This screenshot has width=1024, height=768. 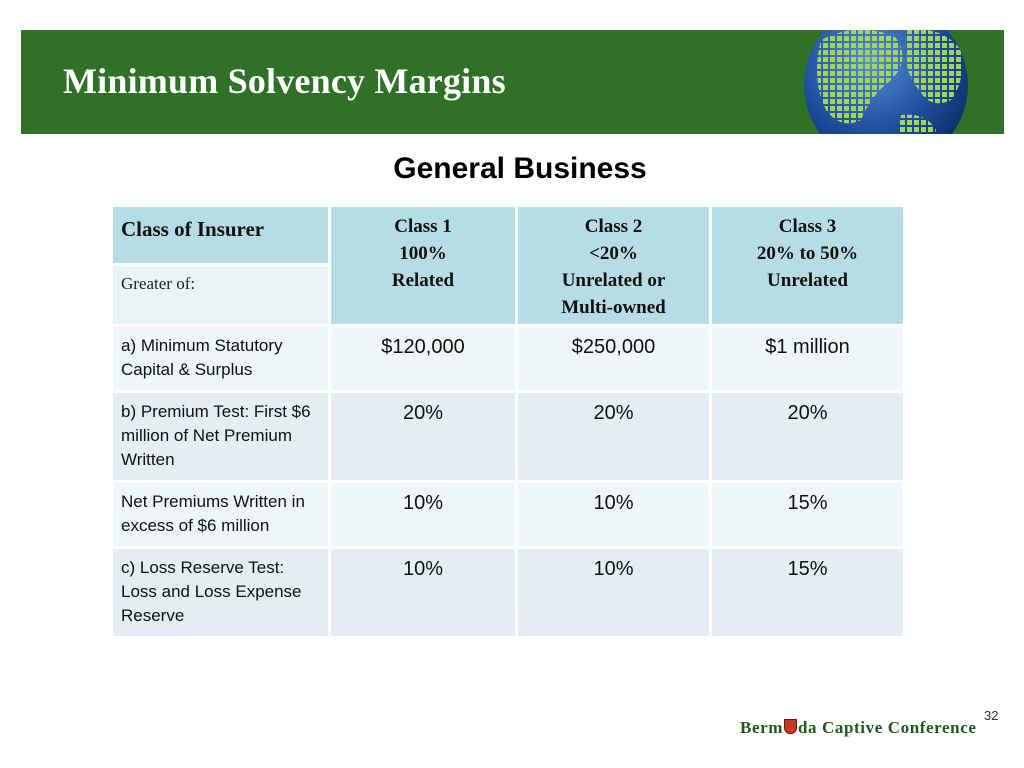 I want to click on conference-logo: Berm da Captive Conference, so click(x=858, y=728).